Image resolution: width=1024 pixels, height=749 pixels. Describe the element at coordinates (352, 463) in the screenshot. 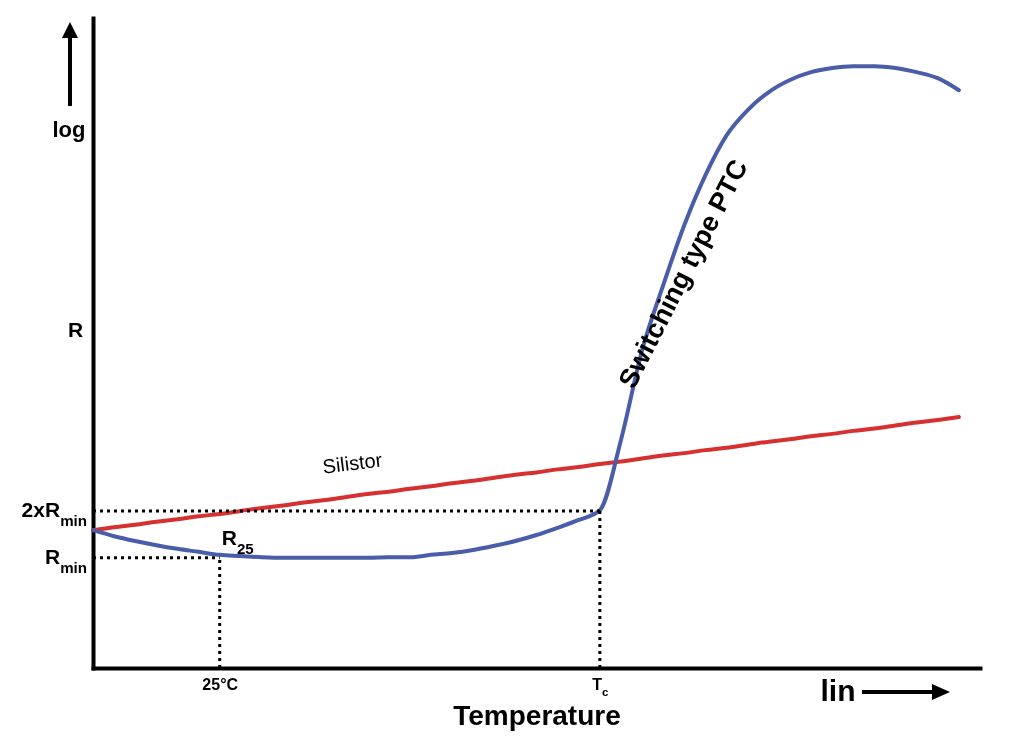

I see `text: Silistor` at that location.